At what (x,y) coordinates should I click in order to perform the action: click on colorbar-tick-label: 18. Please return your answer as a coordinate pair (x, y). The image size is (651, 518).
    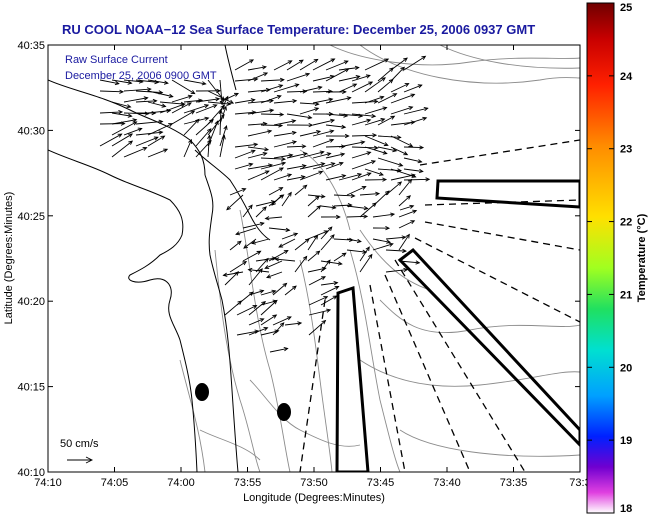
    Looking at the image, I should click on (626, 509).